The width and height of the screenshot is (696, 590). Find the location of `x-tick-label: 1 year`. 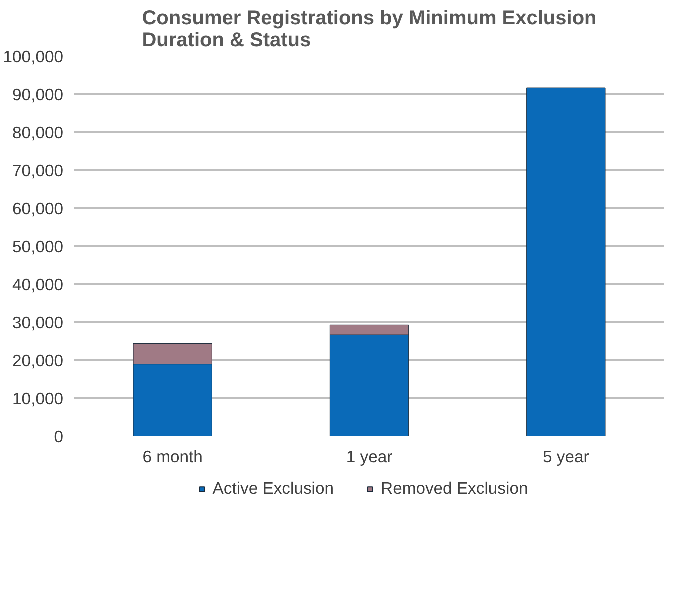

x-tick-label: 1 year is located at coordinates (370, 457).